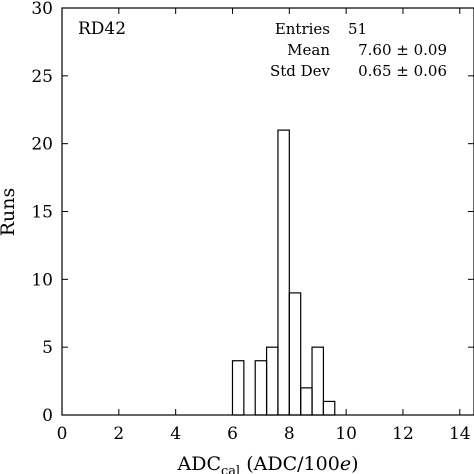  Describe the element at coordinates (346, 434) in the screenshot. I see `x-tick-label: 10` at that location.